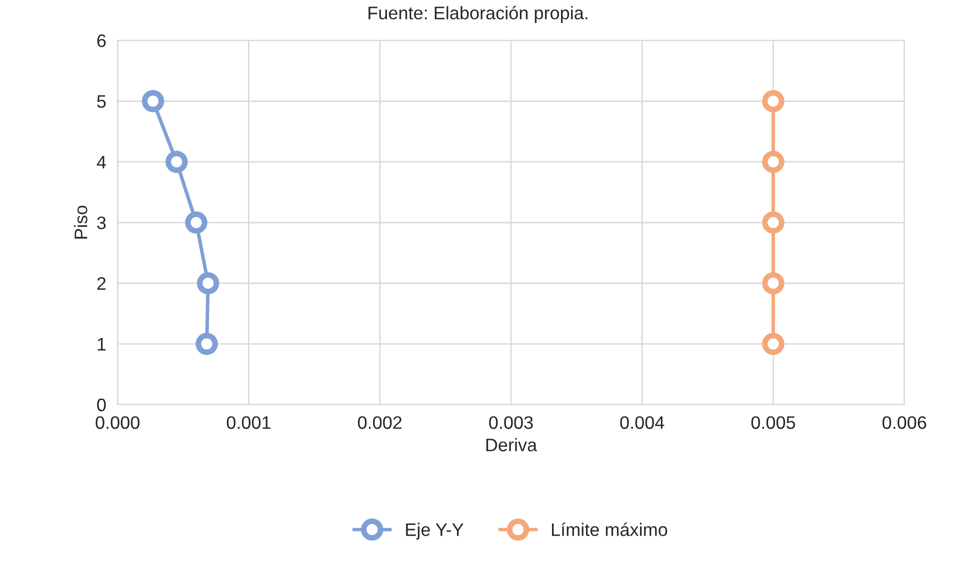 The image size is (956, 578). Describe the element at coordinates (773, 422) in the screenshot. I see `x-tick-label: 0.005` at that location.